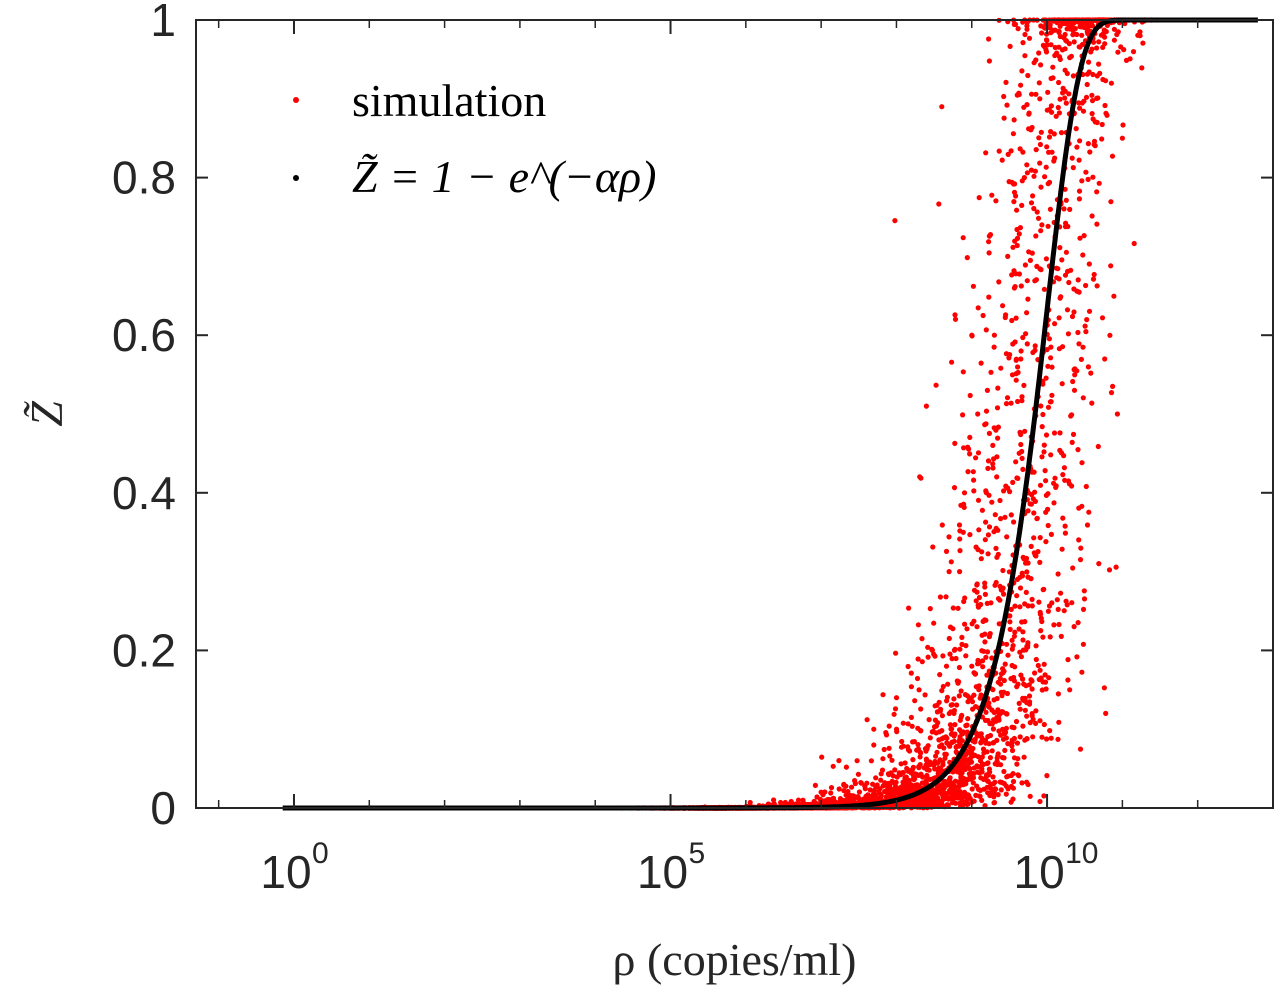 This screenshot has width=1280, height=993. Describe the element at coordinates (697, 853) in the screenshot. I see `x-tick-exponent: 5` at that location.